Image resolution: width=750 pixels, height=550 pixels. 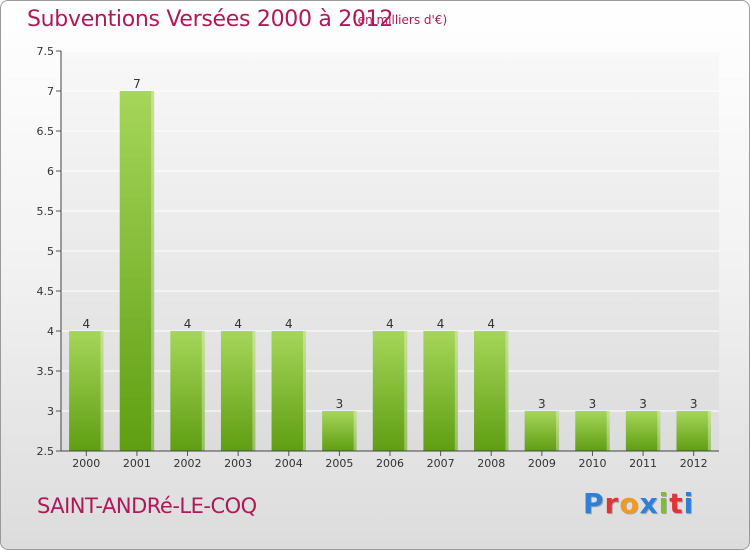 I want to click on y-tick-label: 4, so click(x=50, y=331).